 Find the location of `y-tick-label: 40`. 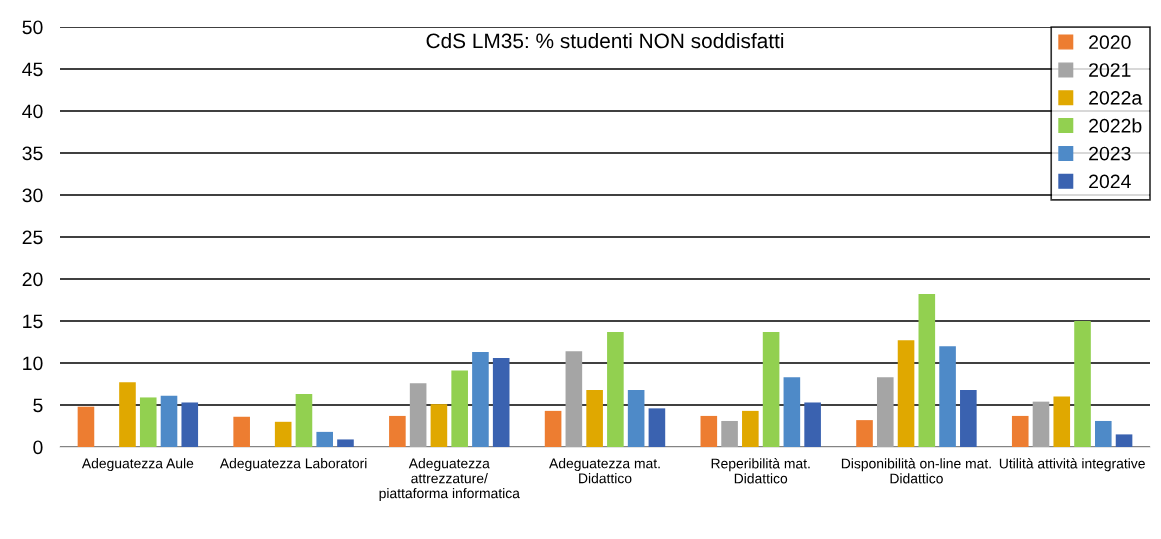

y-tick-label: 40 is located at coordinates (32, 111).